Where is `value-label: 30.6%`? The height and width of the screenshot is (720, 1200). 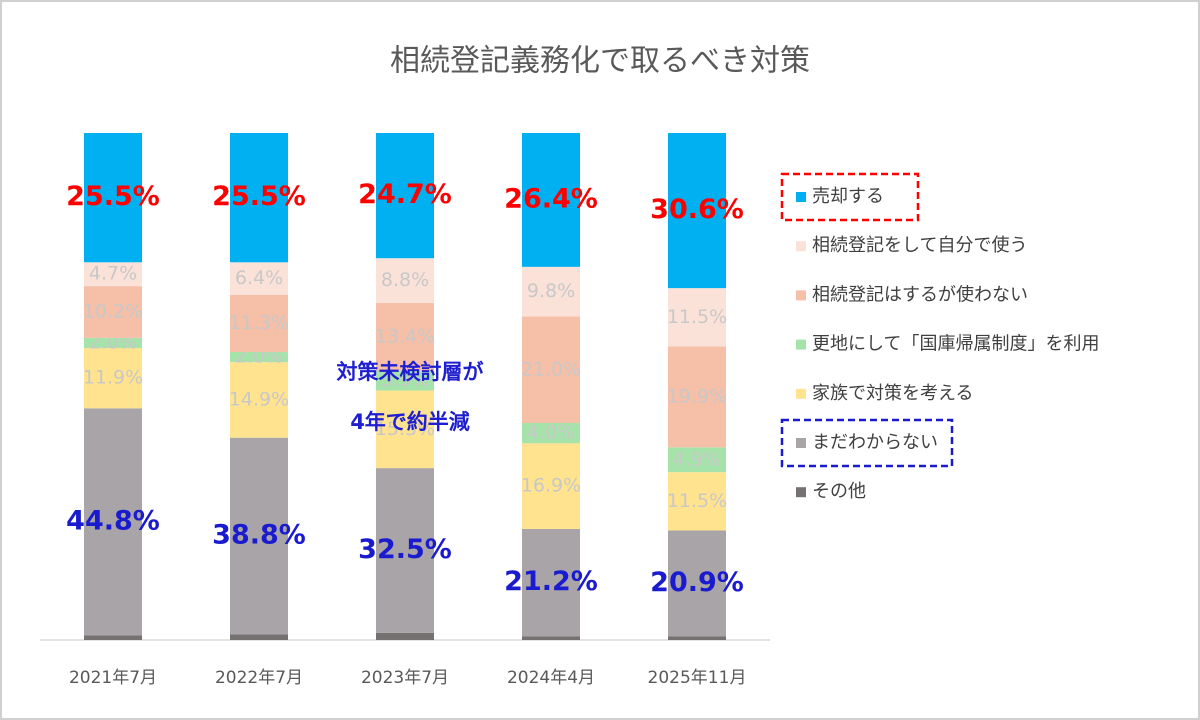 value-label: 30.6% is located at coordinates (697, 209).